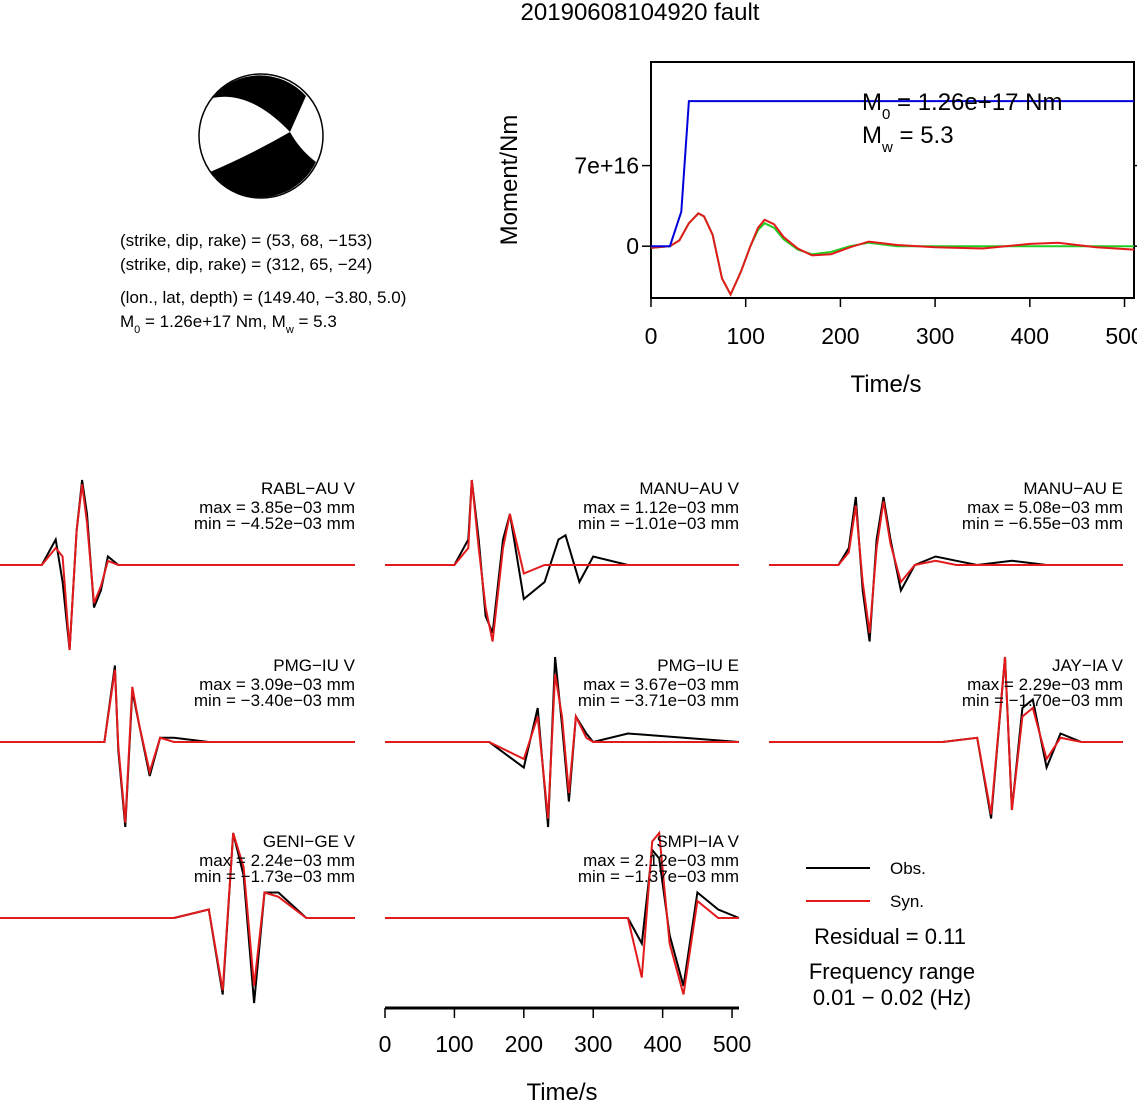 This screenshot has width=1137, height=1104. What do you see at coordinates (593, 1044) in the screenshot?
I see `waveform-xtick-label: 300` at bounding box center [593, 1044].